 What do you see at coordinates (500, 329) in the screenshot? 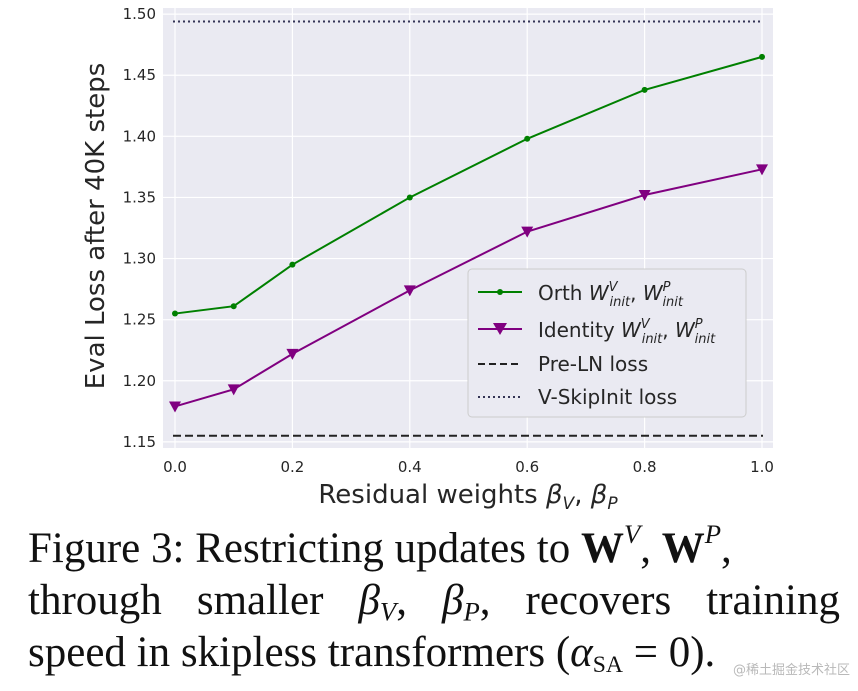
I see `legend-identity-marker` at bounding box center [500, 329].